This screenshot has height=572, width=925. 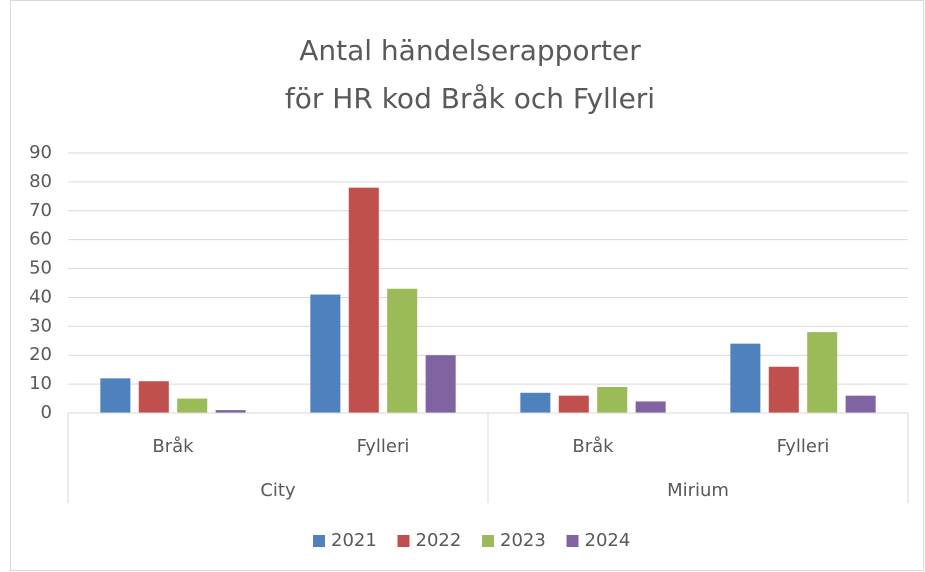 I want to click on y-tick-label: 10, so click(x=40, y=383).